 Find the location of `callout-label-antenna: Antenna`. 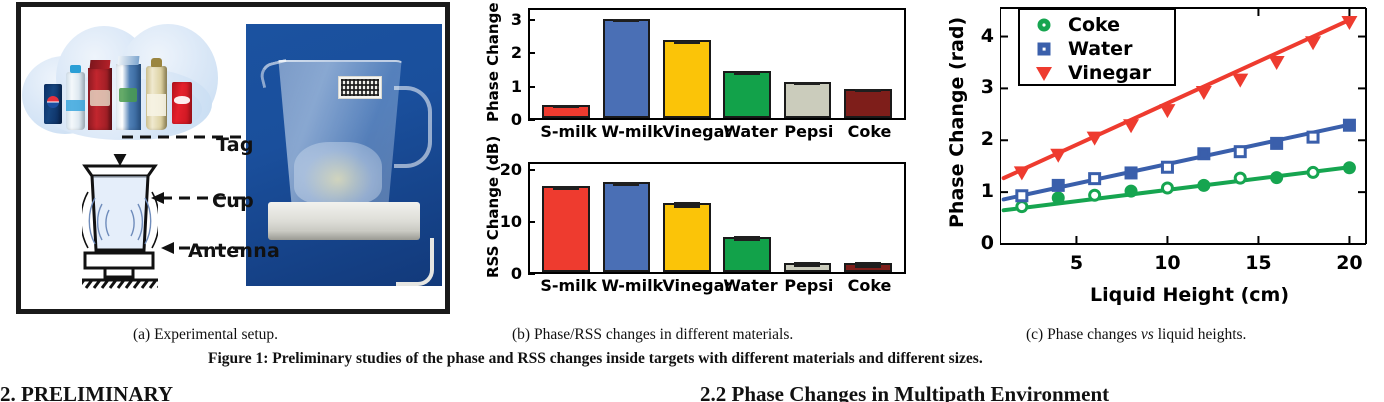

callout-label-antenna: Antenna is located at coordinates (234, 251).